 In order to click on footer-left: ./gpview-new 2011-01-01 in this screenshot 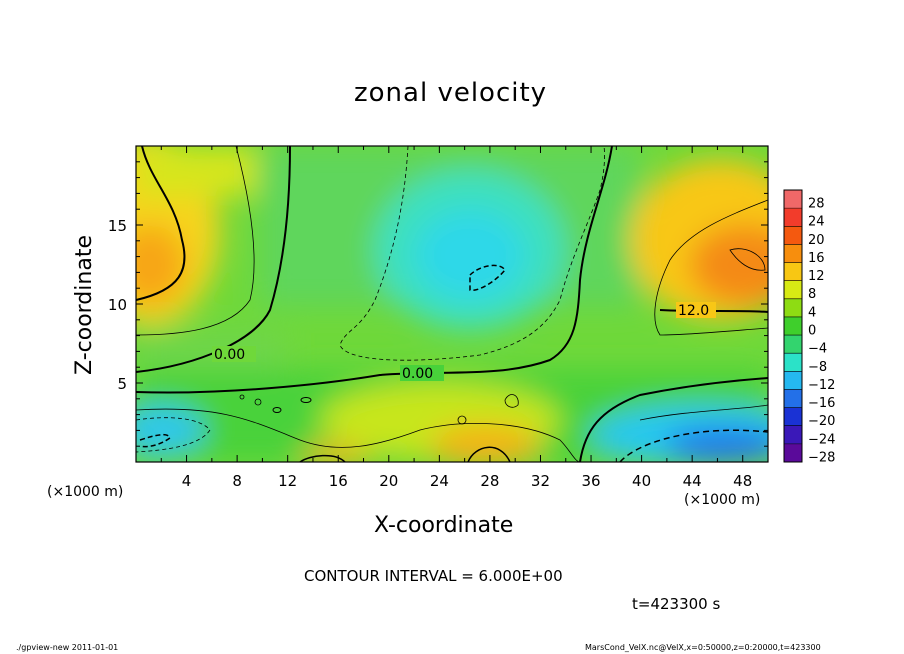, I will do `click(67, 647)`.